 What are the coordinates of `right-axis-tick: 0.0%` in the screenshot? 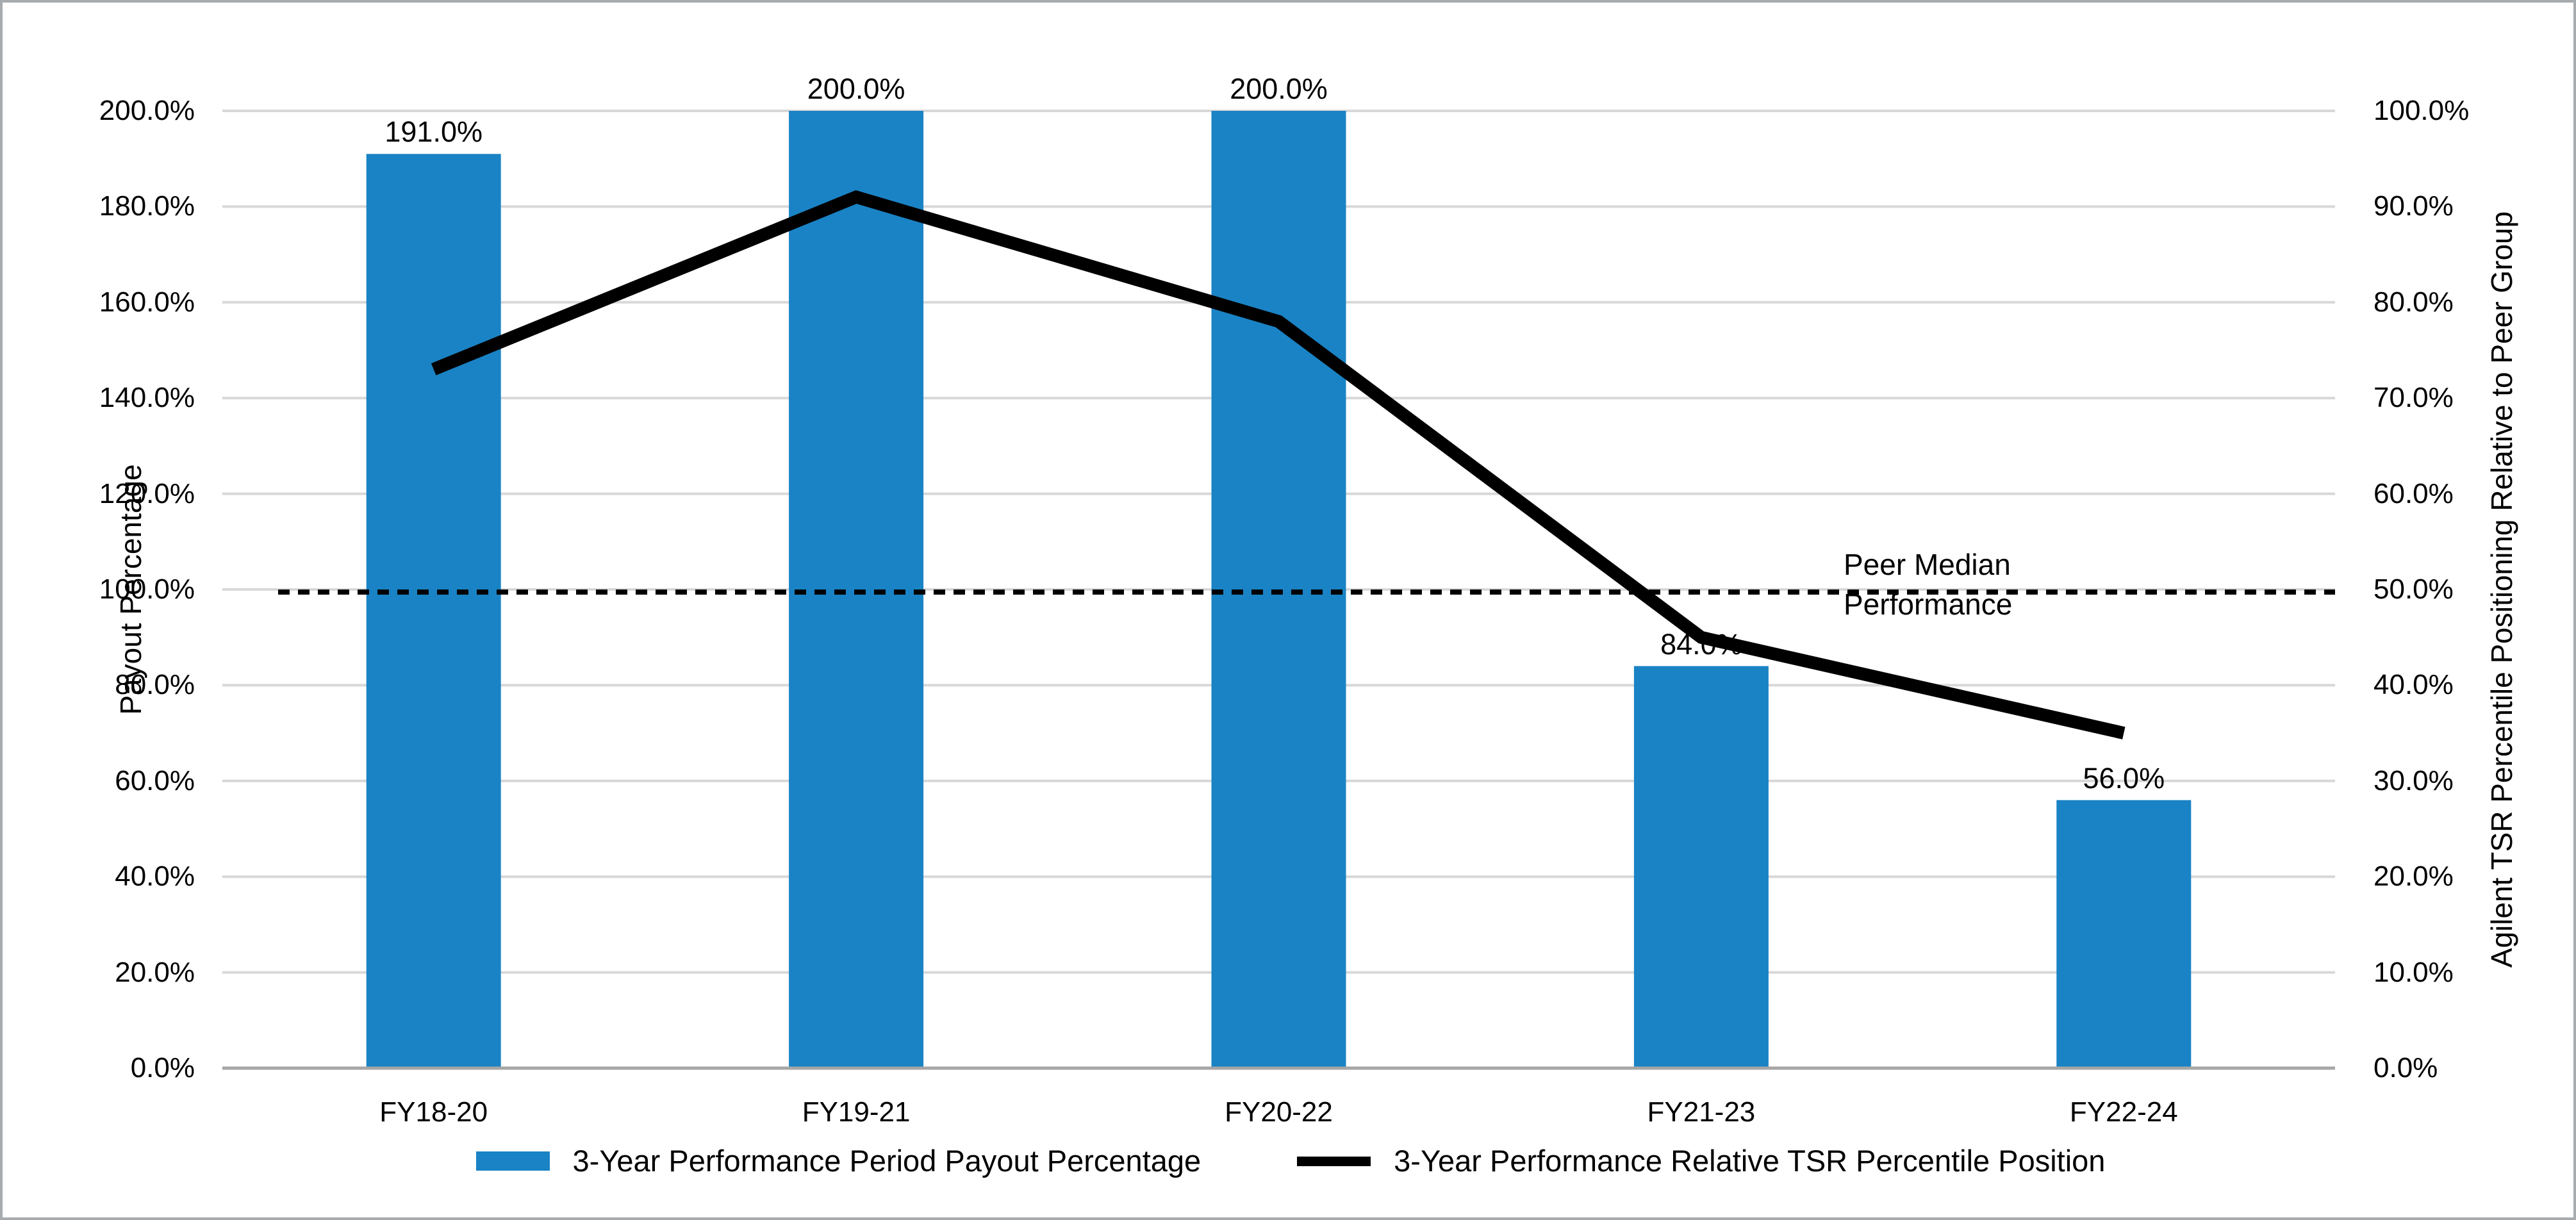 It's located at (2406, 1068).